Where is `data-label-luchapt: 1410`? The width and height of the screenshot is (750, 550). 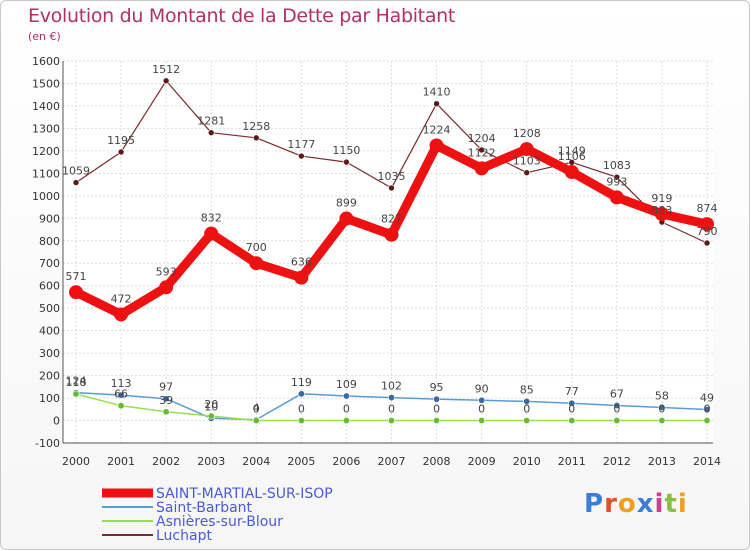
data-label-luchapt: 1410 is located at coordinates (437, 92).